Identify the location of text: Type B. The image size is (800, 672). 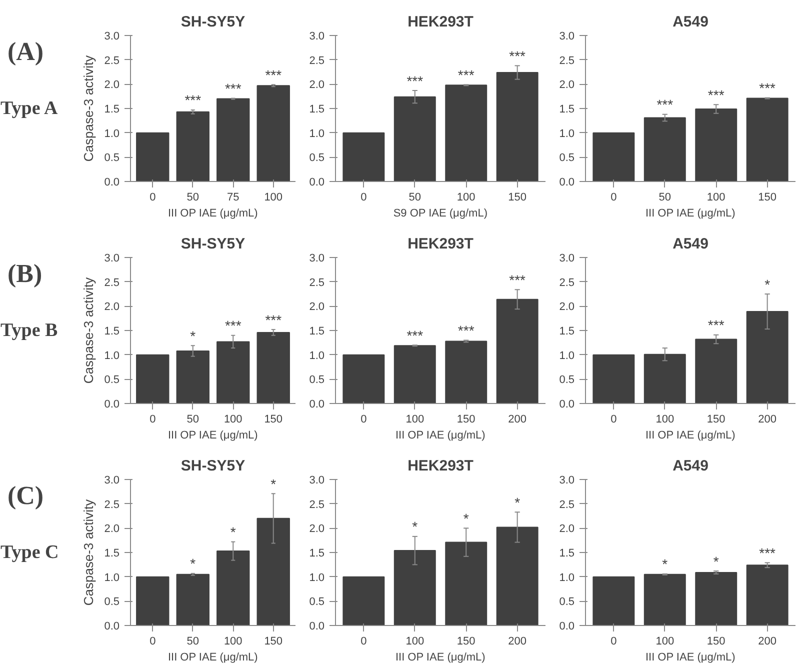
(29, 330).